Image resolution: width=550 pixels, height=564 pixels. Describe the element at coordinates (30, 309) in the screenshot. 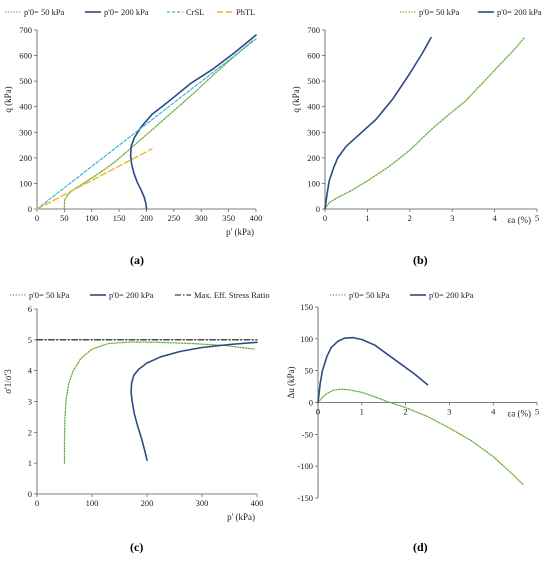

I see `y-tick-label: 6` at that location.